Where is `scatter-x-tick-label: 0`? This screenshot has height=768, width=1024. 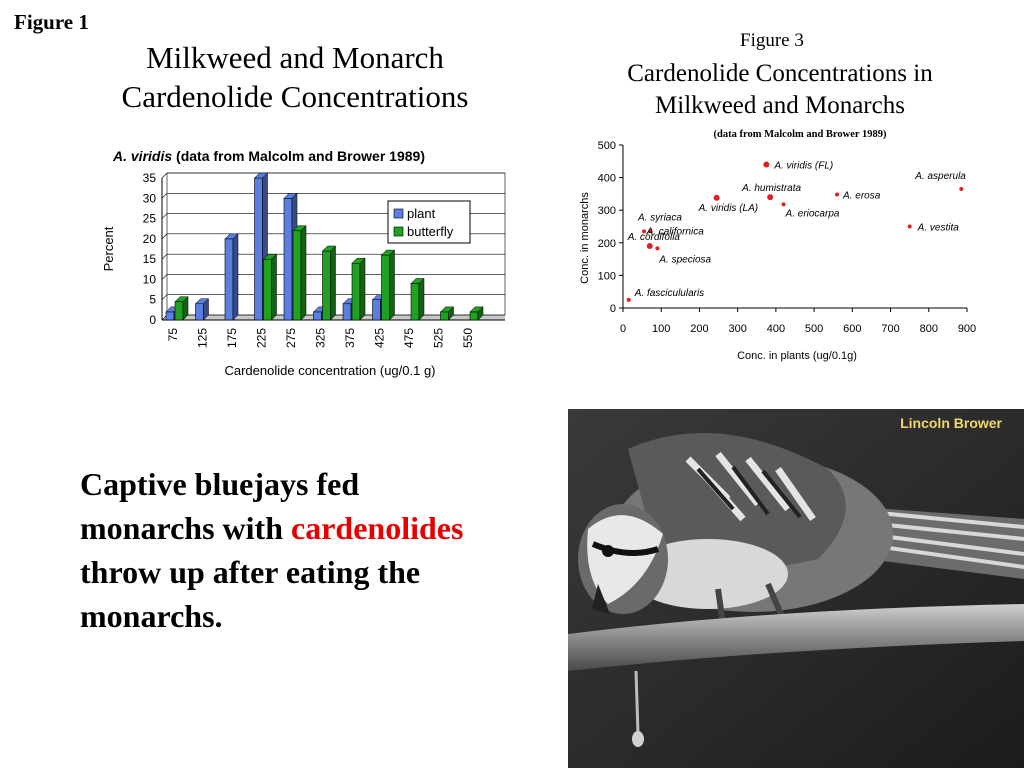 scatter-x-tick-label: 0 is located at coordinates (623, 329).